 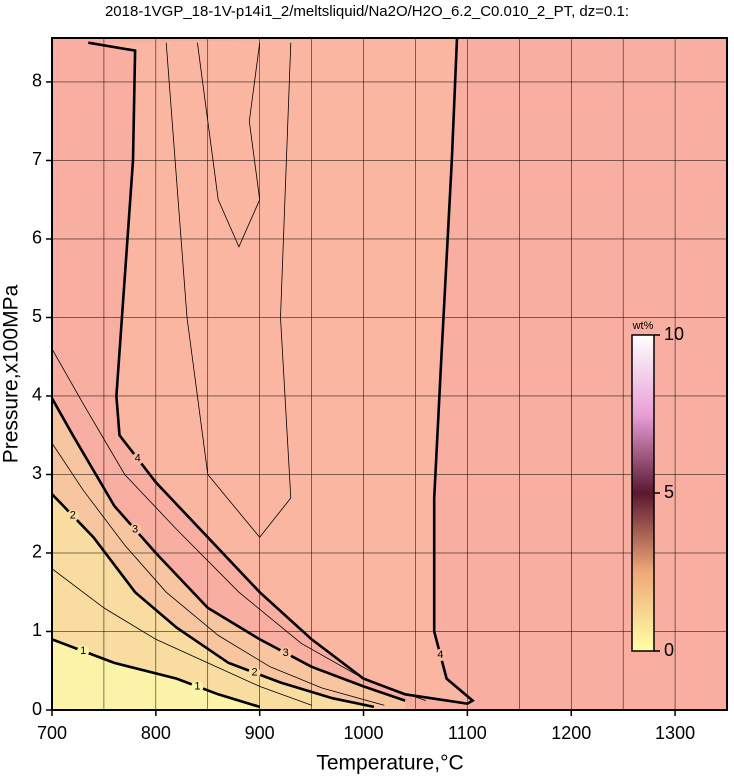 What do you see at coordinates (364, 733) in the screenshot?
I see `x-tick-label: 1000` at bounding box center [364, 733].